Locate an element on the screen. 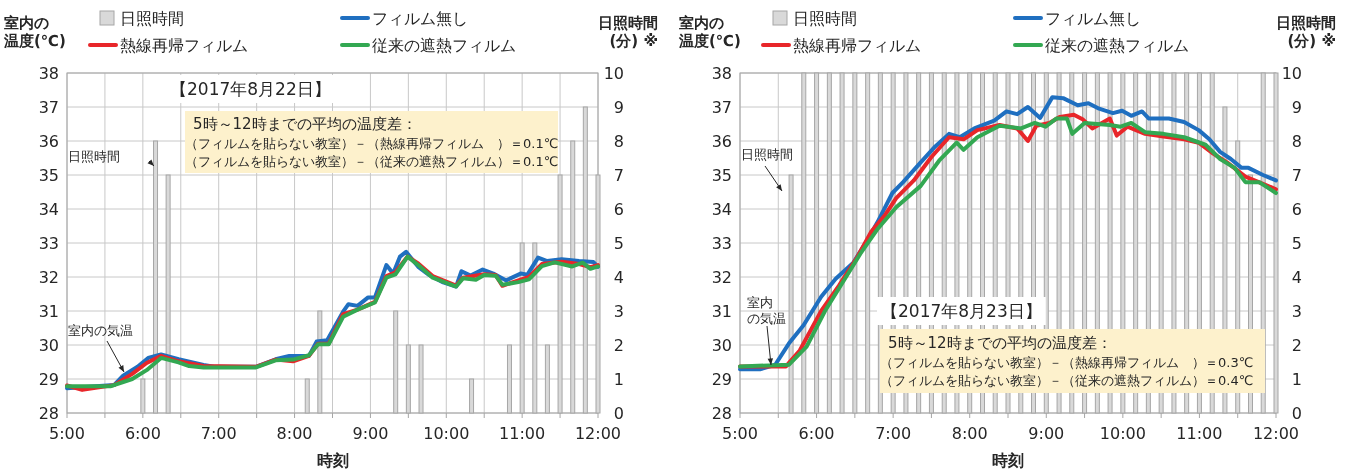 This screenshot has width=1354, height=472. annotation: （フィルムを貼らない教室）－（熱線再帰フィルム ）＝0.1℃ is located at coordinates (372, 143).